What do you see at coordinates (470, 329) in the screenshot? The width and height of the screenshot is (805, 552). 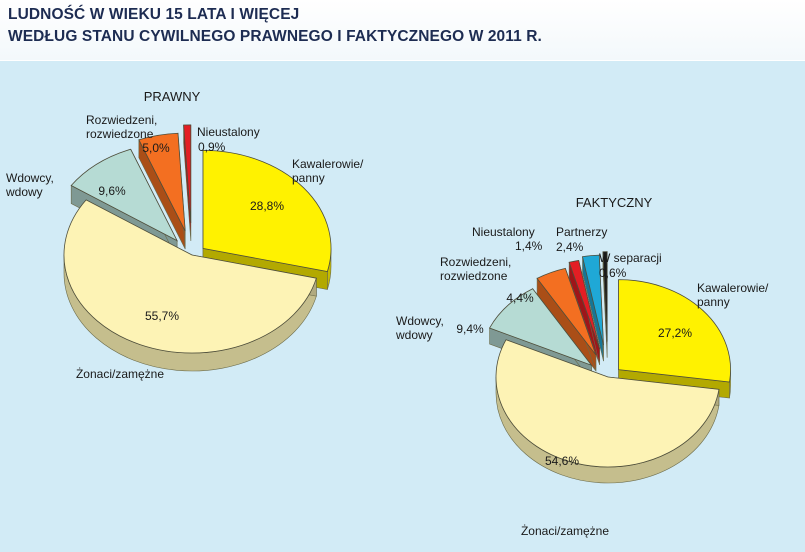 I see `slice-value-wdowcy: 9,4%` at bounding box center [470, 329].